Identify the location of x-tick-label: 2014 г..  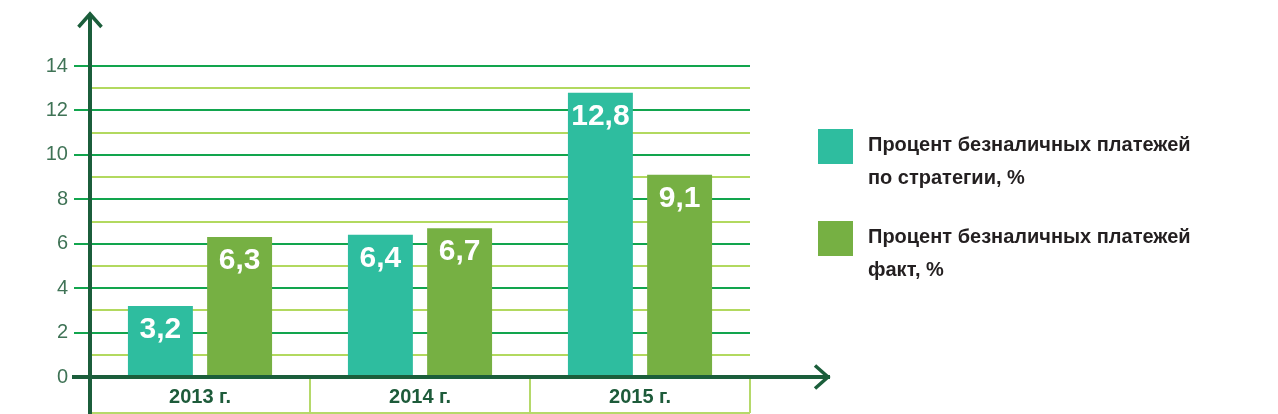
(420, 395).